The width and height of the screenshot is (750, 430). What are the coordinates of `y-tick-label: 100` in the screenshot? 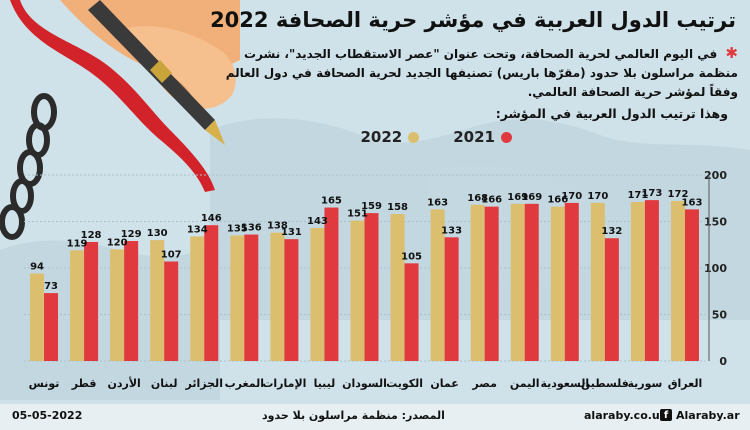 It's located at (715, 268).